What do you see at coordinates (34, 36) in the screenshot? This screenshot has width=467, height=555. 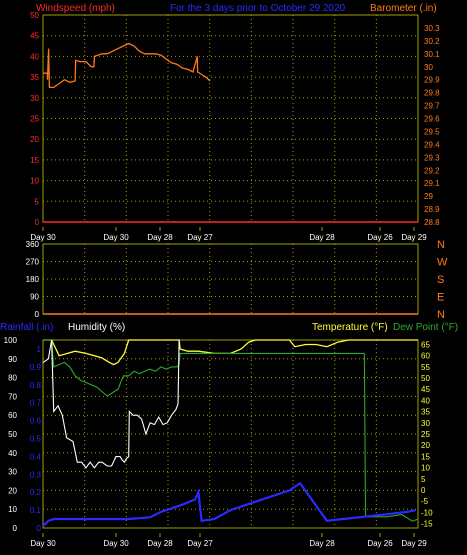 I see `wind-y-tick-label: 45` at bounding box center [34, 36].